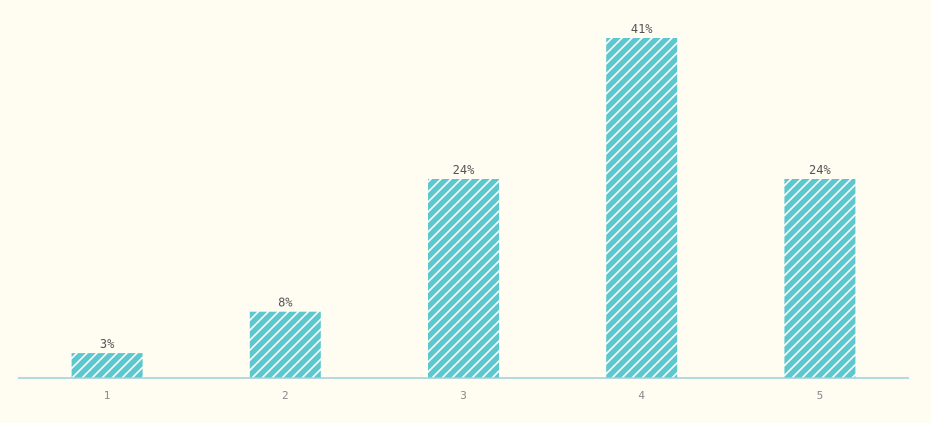 The height and width of the screenshot is (423, 931). I want to click on x-tick-labels-group: 1 2 3 4 5, so click(463, 395).